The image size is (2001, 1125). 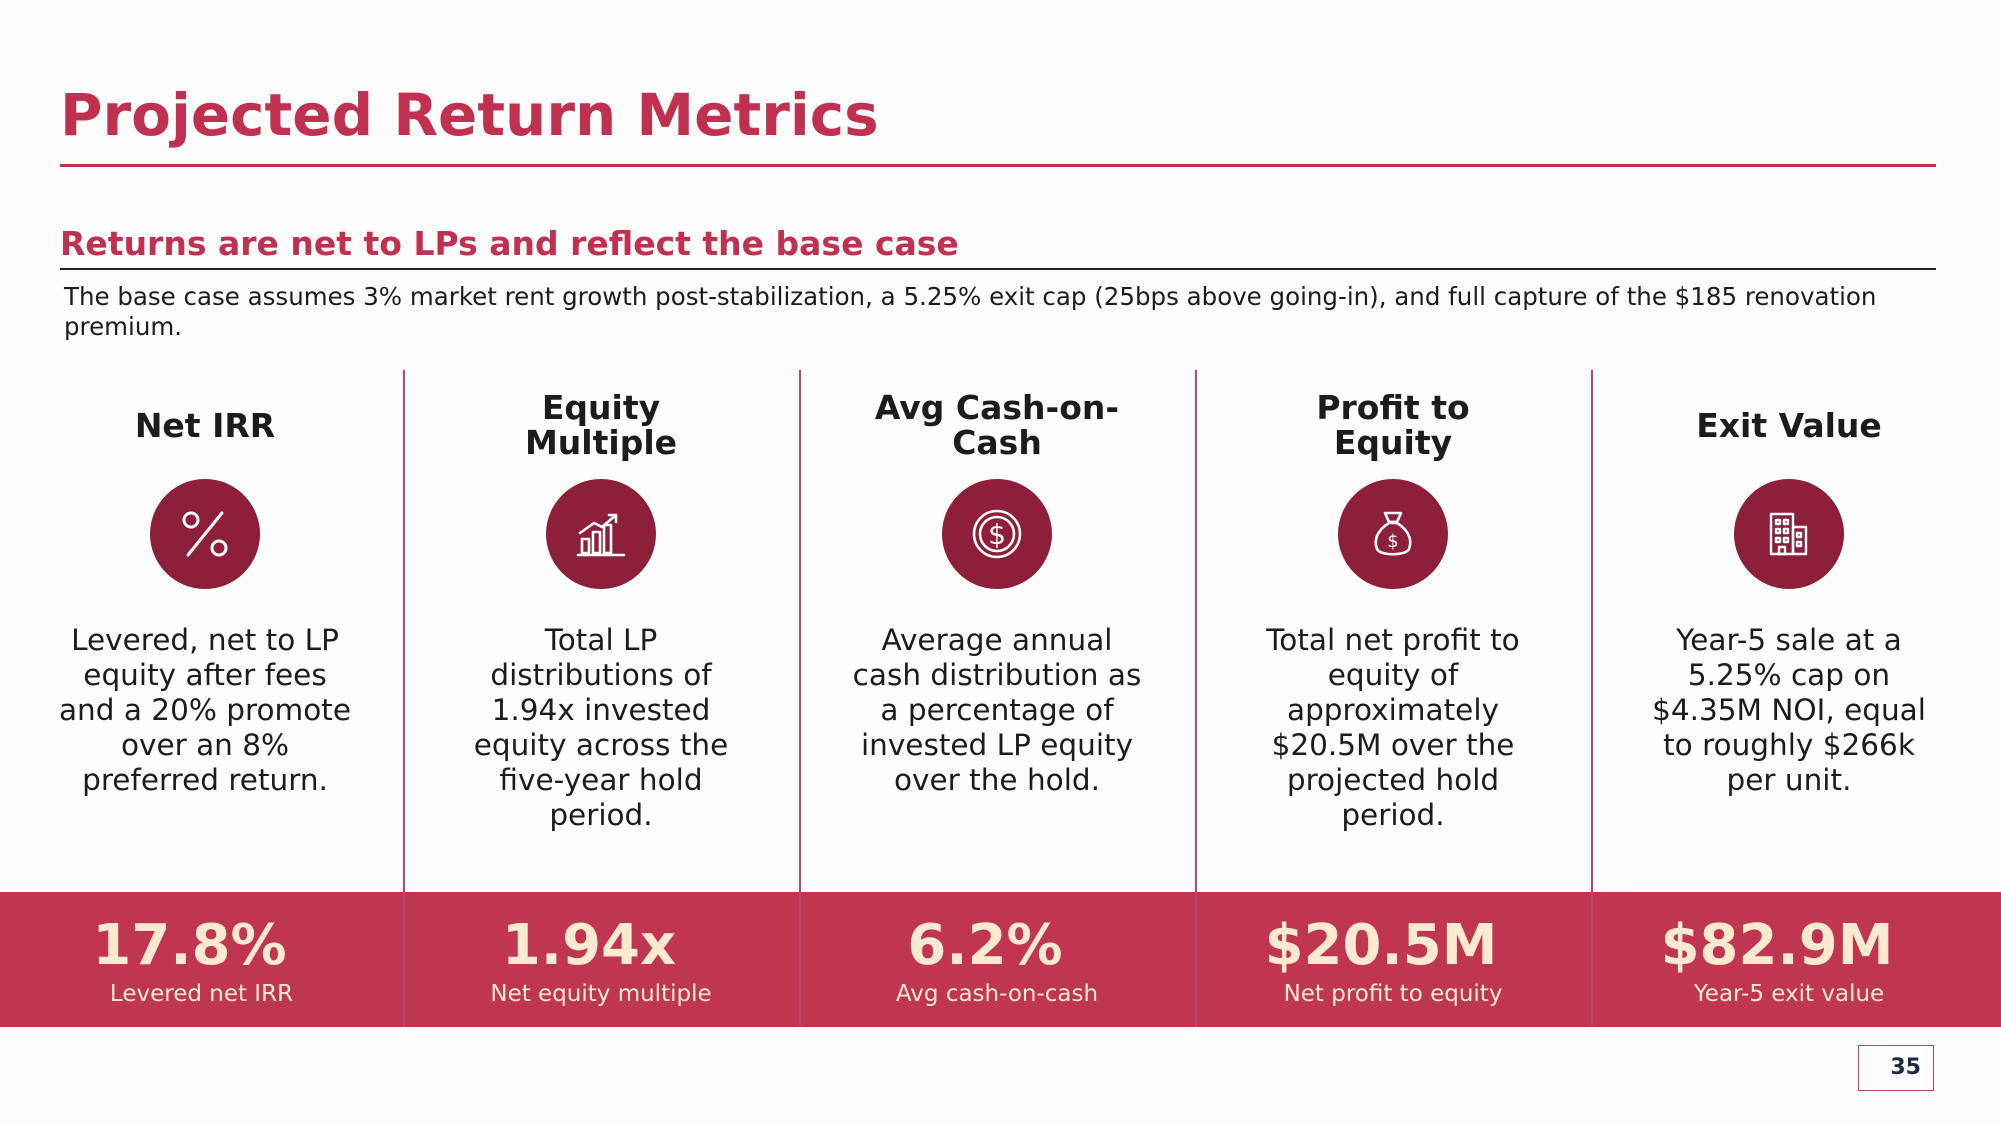 I want to click on growth-chart-icon, so click(x=601, y=534).